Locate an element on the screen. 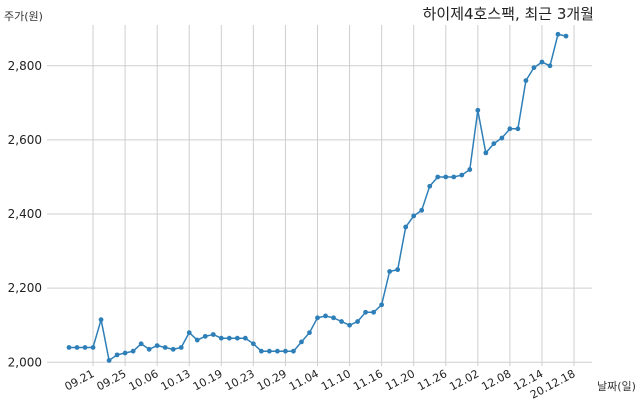 This screenshot has height=419, width=640. x-tick-label: 10.23 is located at coordinates (240, 380).